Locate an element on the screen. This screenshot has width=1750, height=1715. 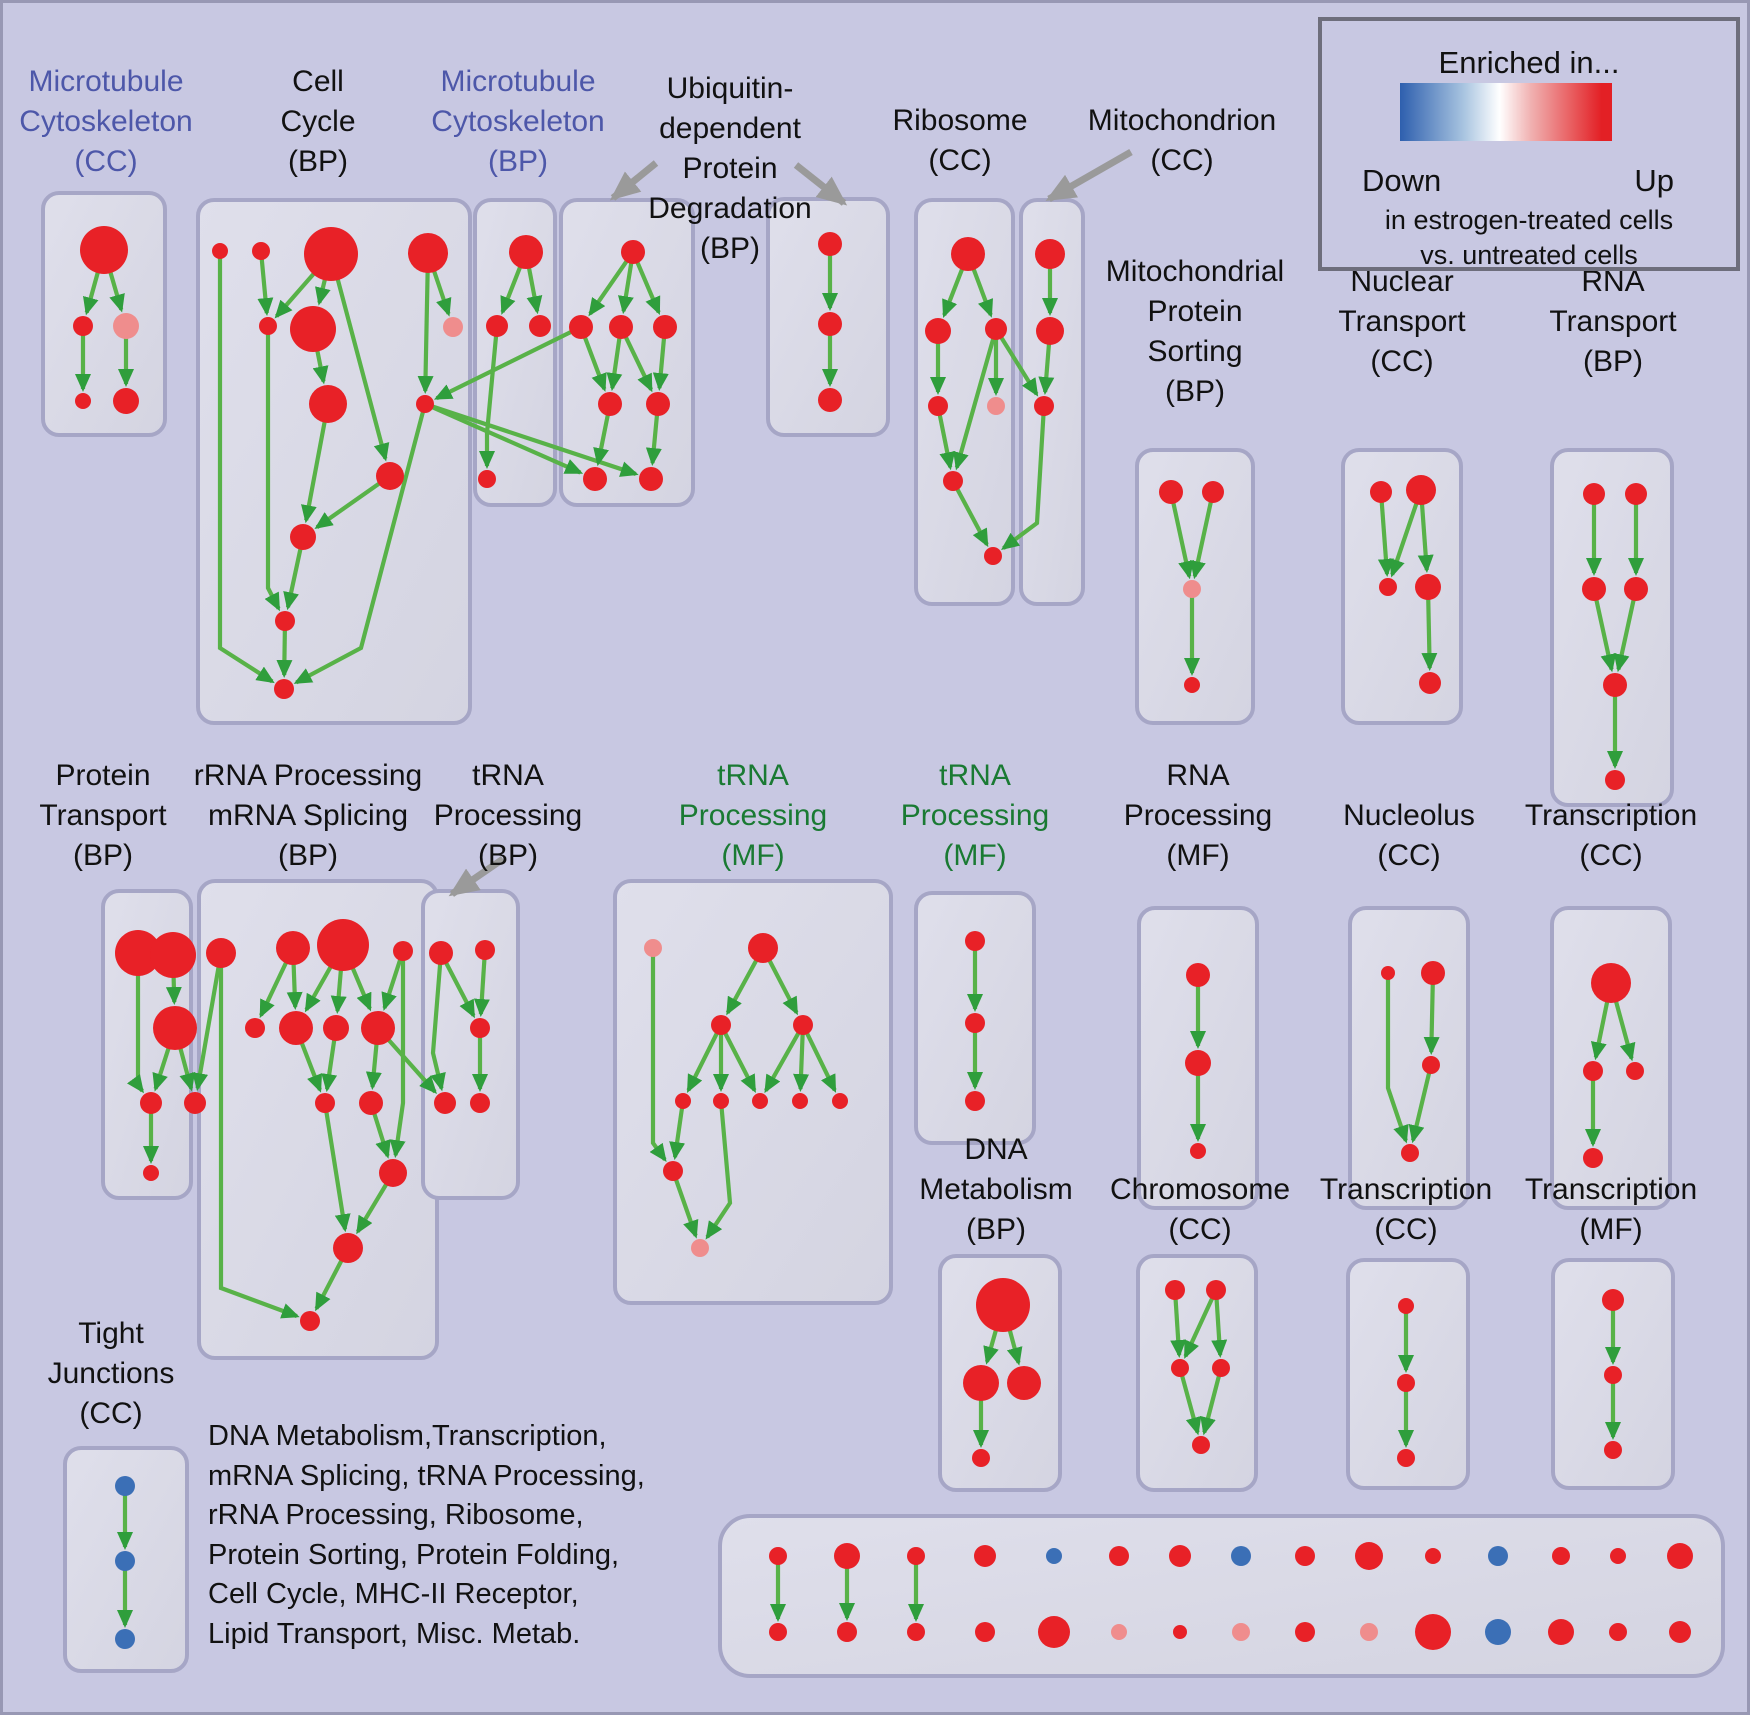
label-trna-mf-1: tRNA Processing (MF) is located at coordinates (753, 815).